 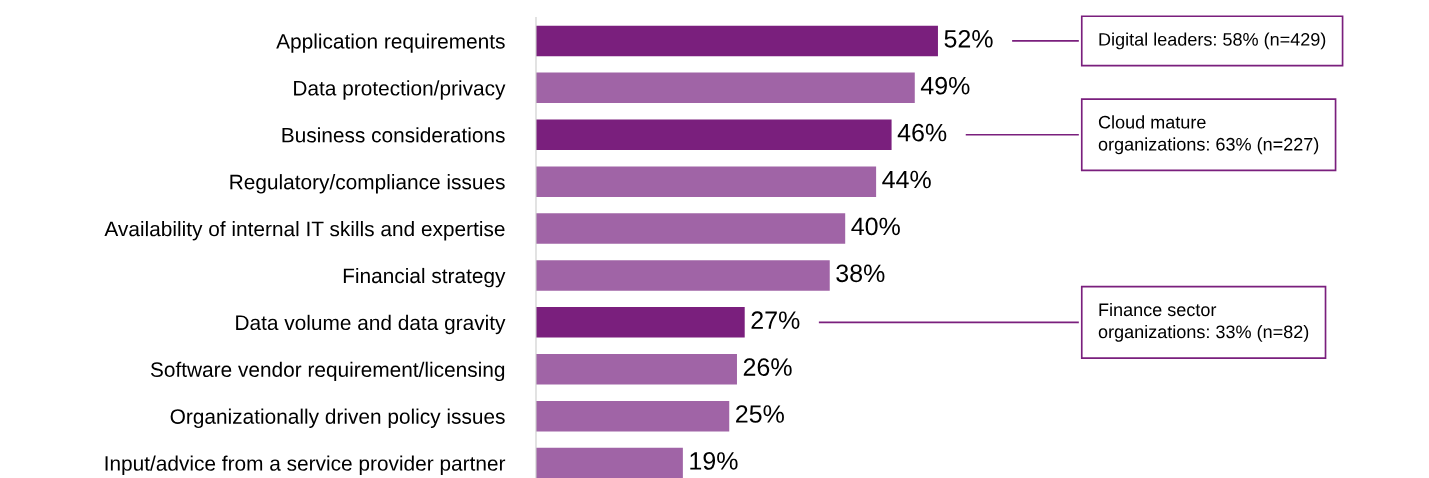 What do you see at coordinates (371, 324) in the screenshot?
I see `y-tick-label: Data volume and data gravity` at bounding box center [371, 324].